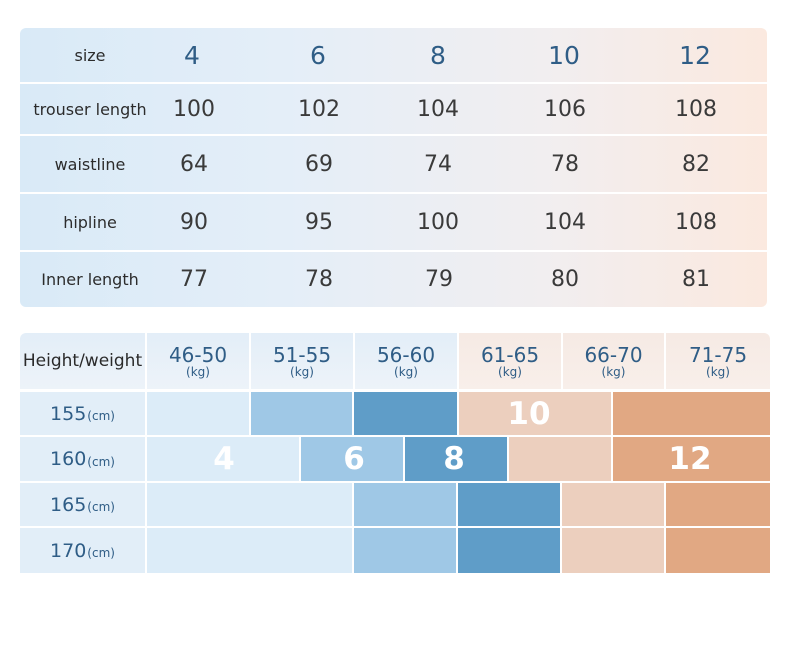 Image resolution: width=790 pixels, height=658 pixels. What do you see at coordinates (90, 164) in the screenshot?
I see `row-label-waistline: waistline` at bounding box center [90, 164].